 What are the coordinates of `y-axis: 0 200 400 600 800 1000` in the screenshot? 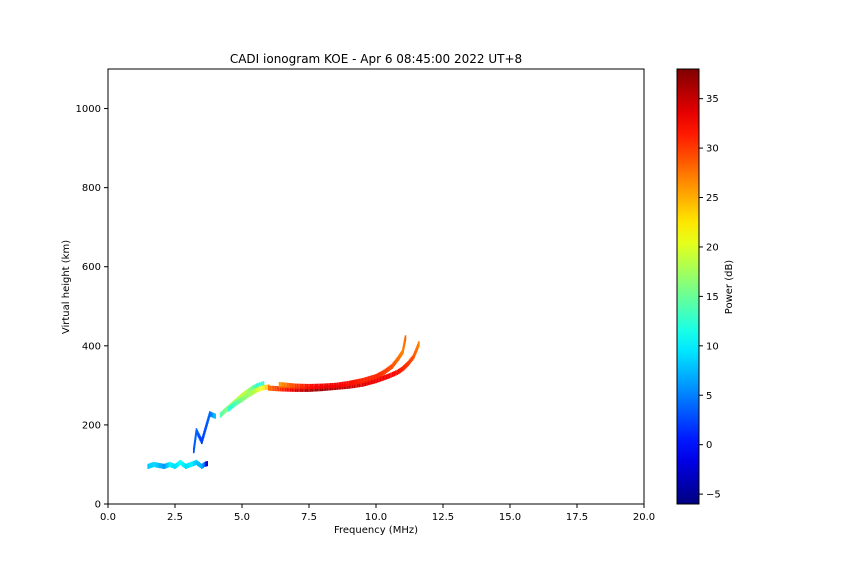 It's located at (92, 307).